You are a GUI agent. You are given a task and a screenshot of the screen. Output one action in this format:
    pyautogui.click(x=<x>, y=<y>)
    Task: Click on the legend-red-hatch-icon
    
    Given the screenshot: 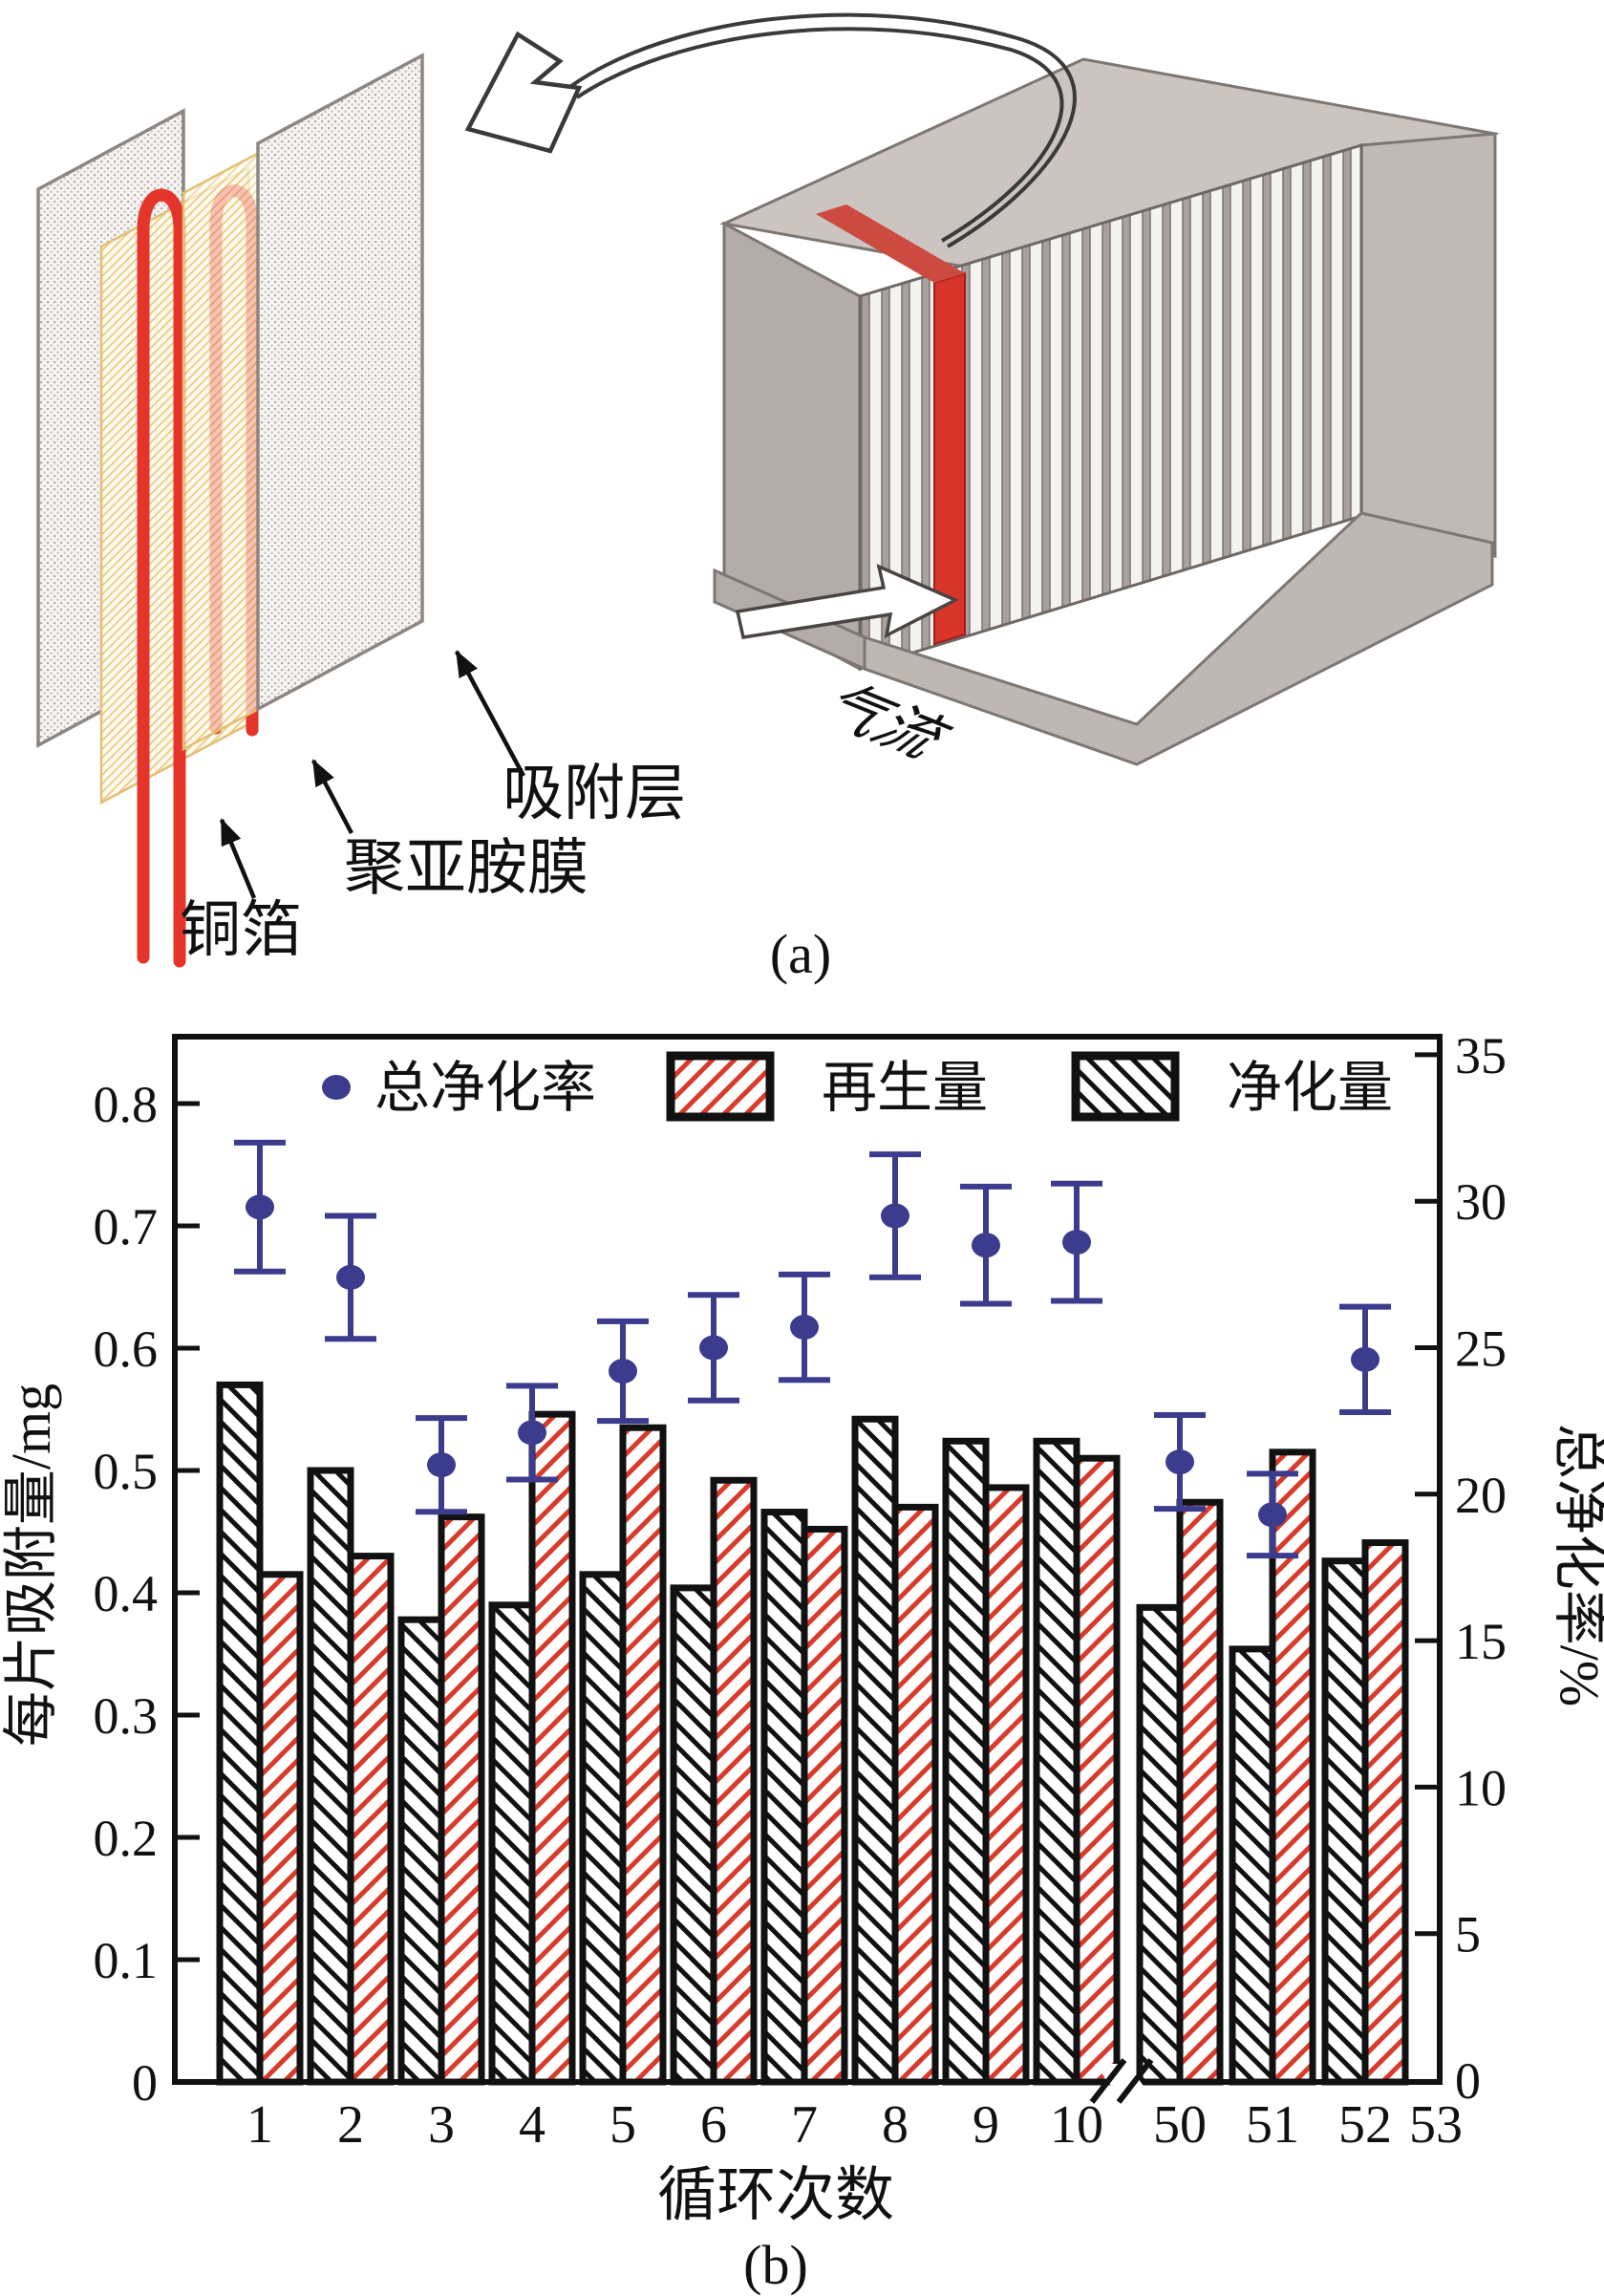 What is the action you would take?
    pyautogui.click(x=721, y=1087)
    